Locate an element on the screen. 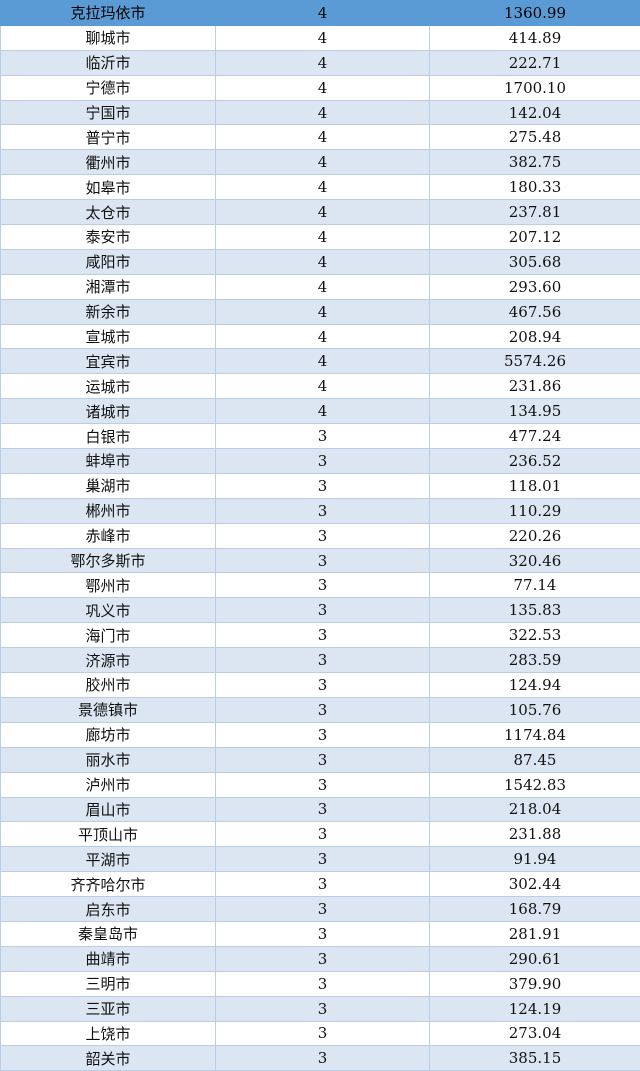 This screenshot has width=640, height=1071. value-cell: 290.61 is located at coordinates (535, 958).